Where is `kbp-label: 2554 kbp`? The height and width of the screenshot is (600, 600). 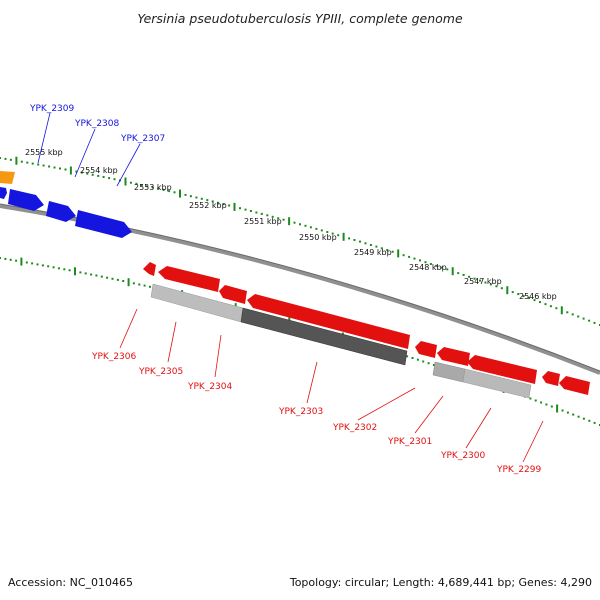 kbp-label: 2554 kbp is located at coordinates (99, 170).